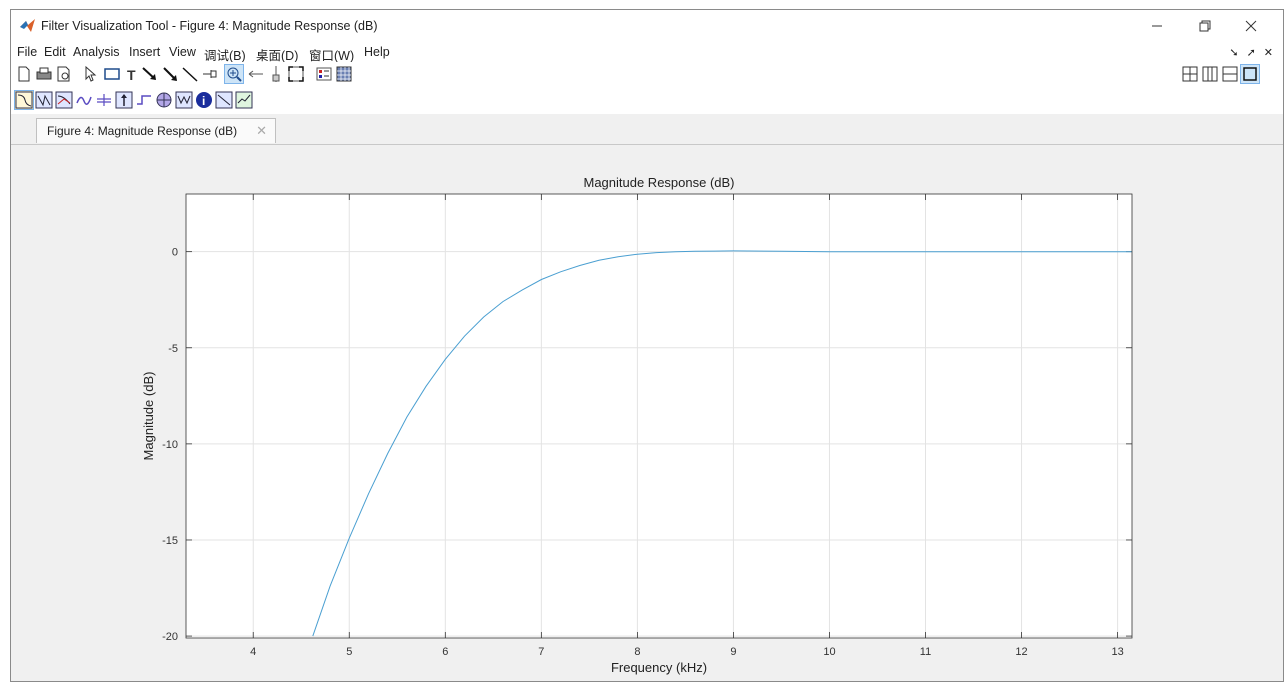  What do you see at coordinates (659, 667) in the screenshot?
I see `x-axis-label: Frequency (kHz)` at bounding box center [659, 667].